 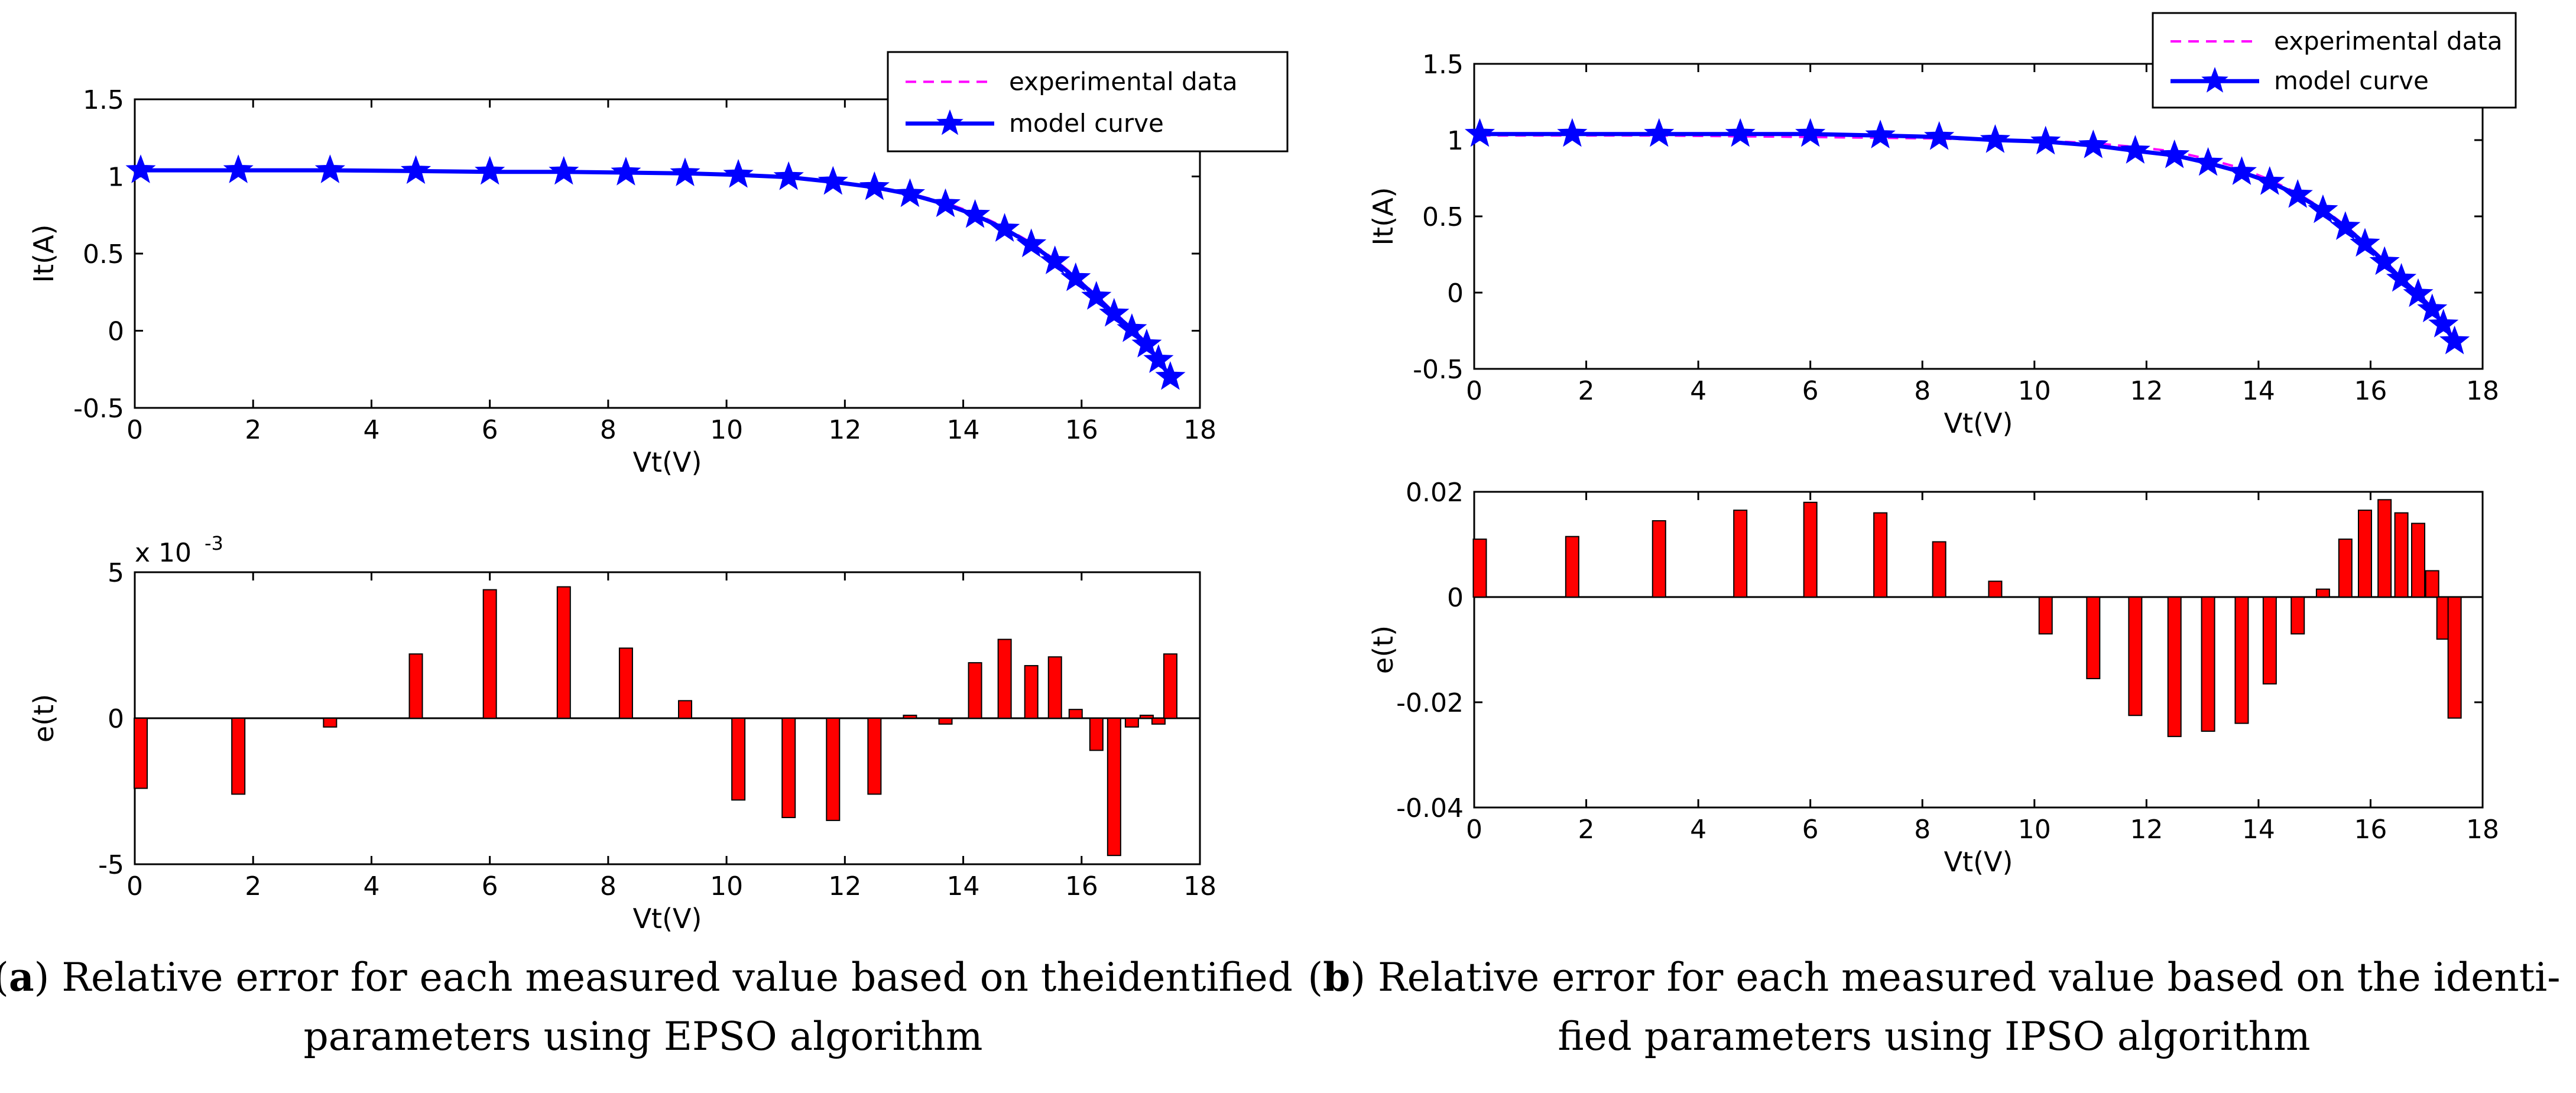 What do you see at coordinates (1978, 216) in the screenshot?
I see `plot-area` at bounding box center [1978, 216].